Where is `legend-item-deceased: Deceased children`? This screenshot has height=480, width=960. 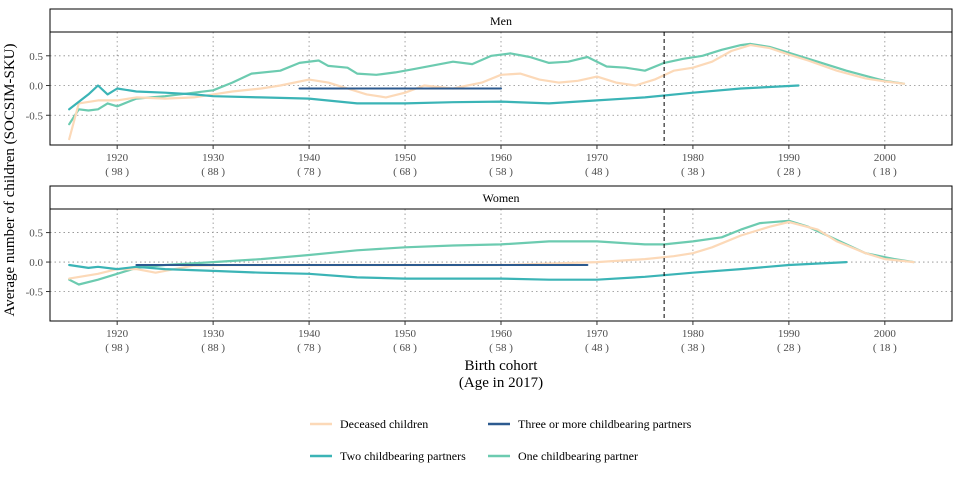
legend-item-deceased: Deceased children is located at coordinates (369, 424).